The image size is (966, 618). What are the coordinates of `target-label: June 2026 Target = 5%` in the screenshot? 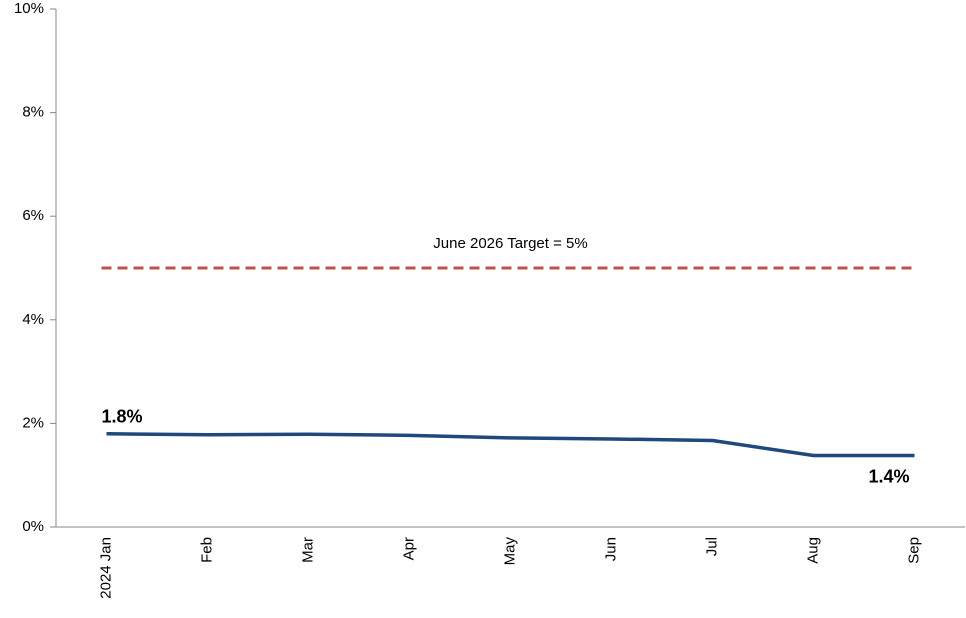 It's located at (510, 243).